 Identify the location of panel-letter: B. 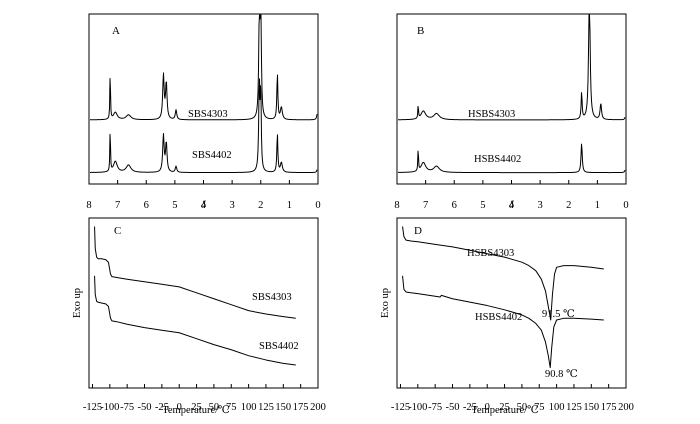
(420, 31).